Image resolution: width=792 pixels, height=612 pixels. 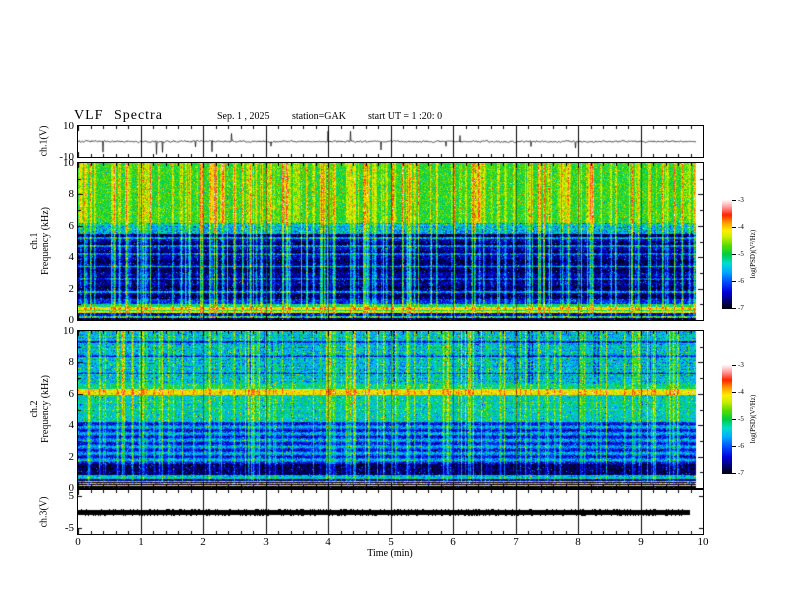 What do you see at coordinates (118, 115) in the screenshot?
I see `page-title: VLF Spectra` at bounding box center [118, 115].